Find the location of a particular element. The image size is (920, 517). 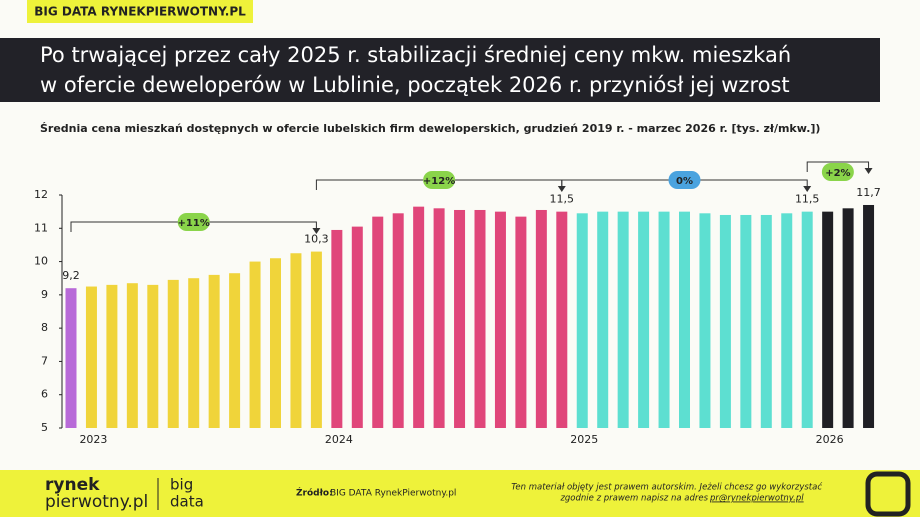

title-box is located at coordinates (440, 70).